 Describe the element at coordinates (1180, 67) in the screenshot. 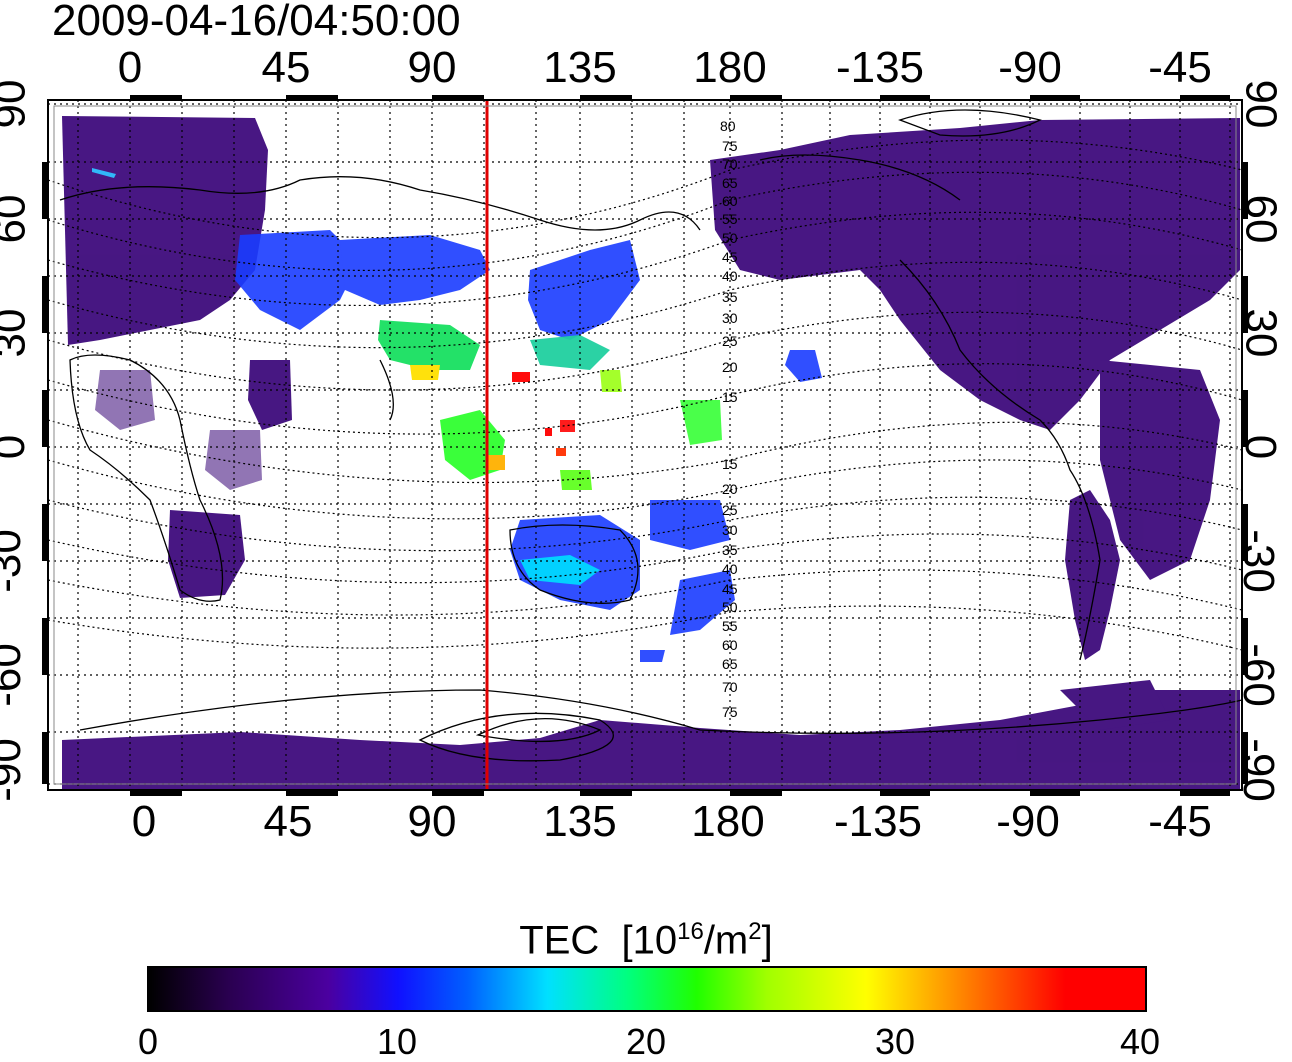

I see `x-tick-top-7: -45` at that location.